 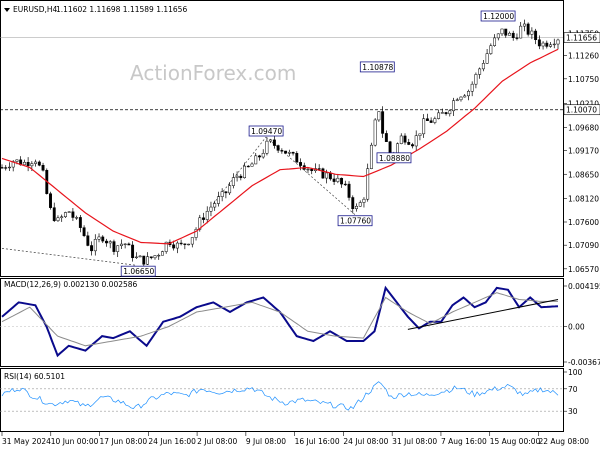 I want to click on signal-line, so click(x=279, y=319).